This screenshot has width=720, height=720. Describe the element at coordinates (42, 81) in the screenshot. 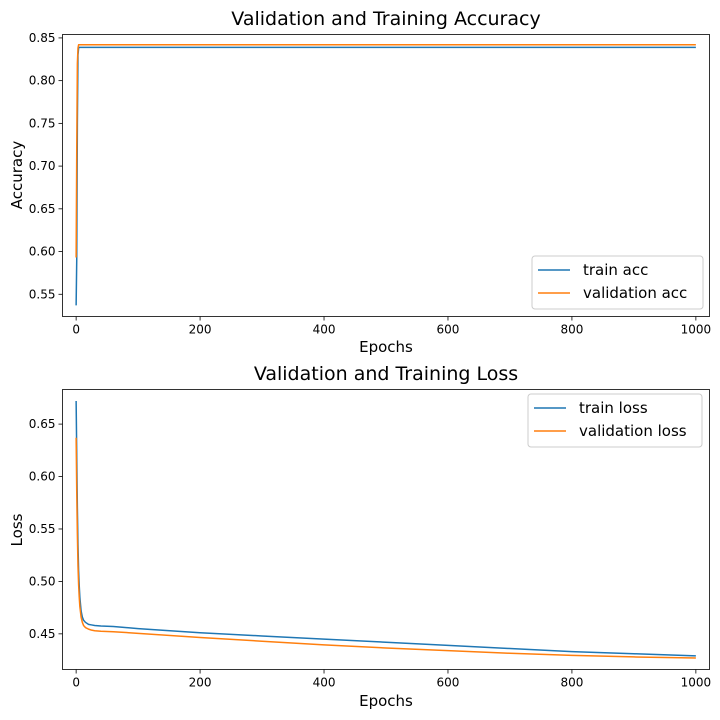

I see `accuracy-y-tick-label: 0.80` at that location.